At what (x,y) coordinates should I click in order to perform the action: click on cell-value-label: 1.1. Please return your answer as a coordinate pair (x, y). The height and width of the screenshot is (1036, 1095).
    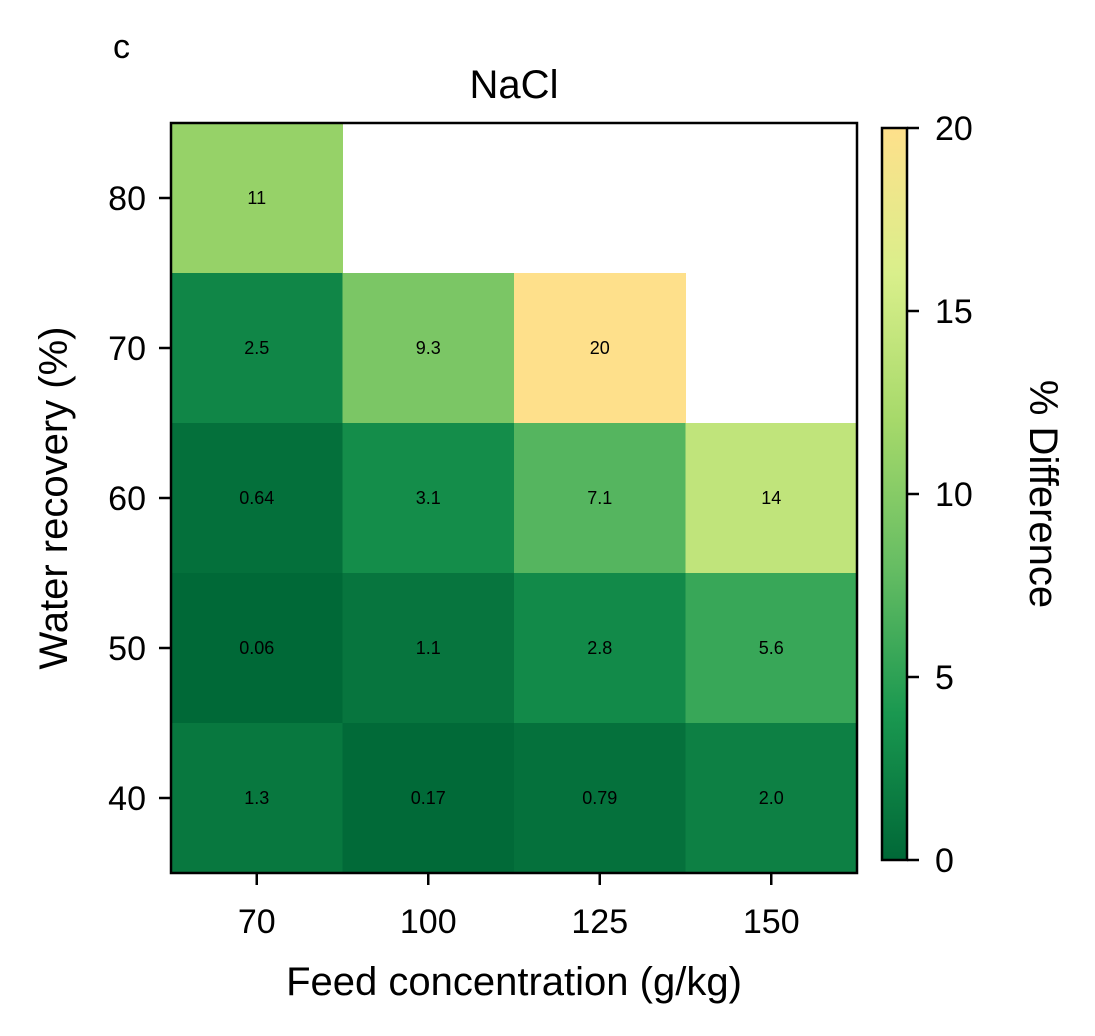
    Looking at the image, I should click on (428, 648).